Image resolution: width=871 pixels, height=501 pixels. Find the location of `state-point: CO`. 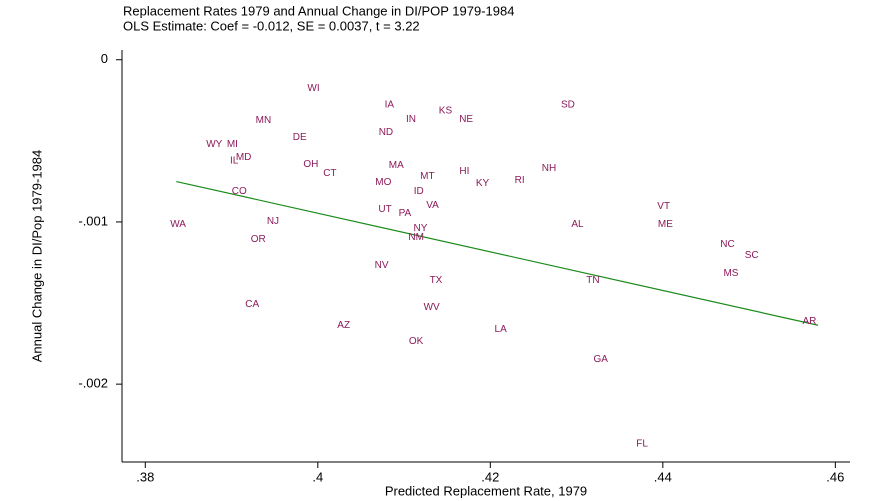

state-point: CO is located at coordinates (239, 191).